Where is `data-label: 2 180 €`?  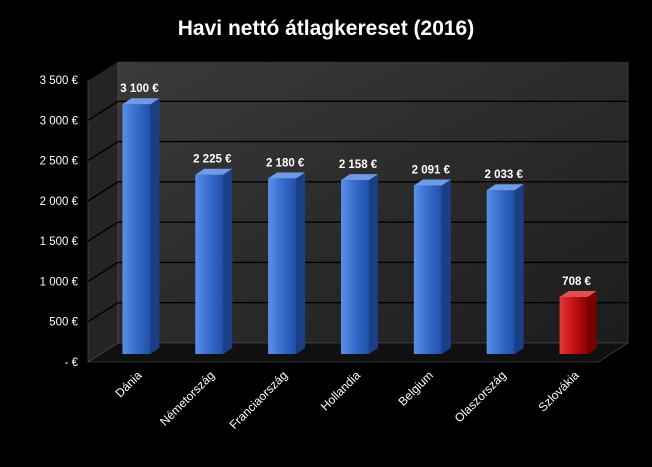 data-label: 2 180 € is located at coordinates (285, 163).